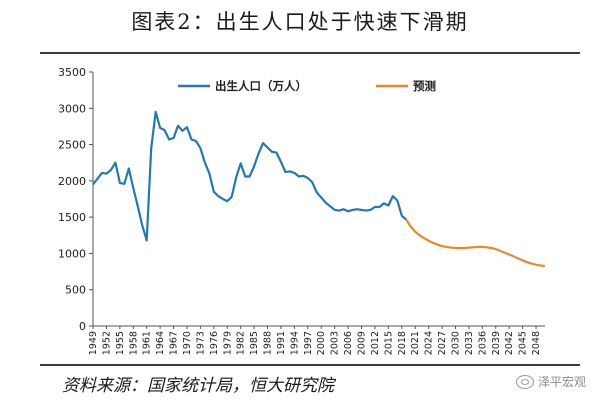 The width and height of the screenshot is (600, 410). I want to click on x-tick-label: 2036, so click(482, 343).